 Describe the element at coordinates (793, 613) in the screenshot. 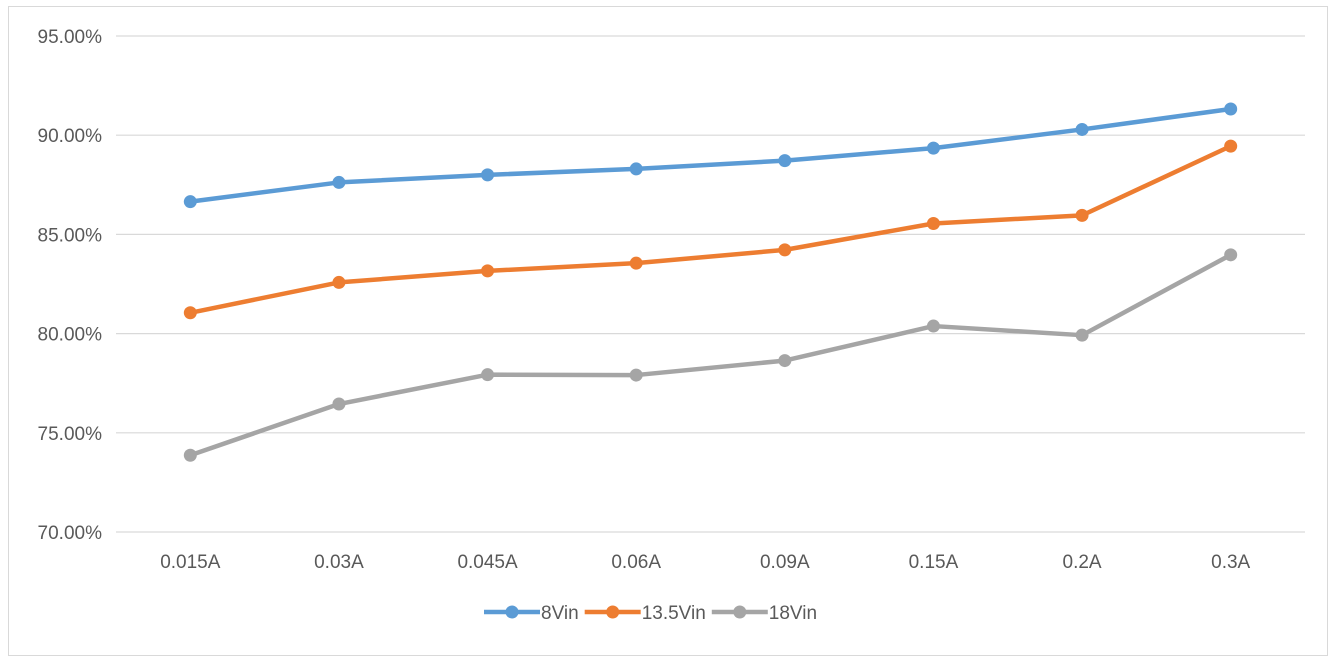

I see `legend-label: 18Vin` at that location.